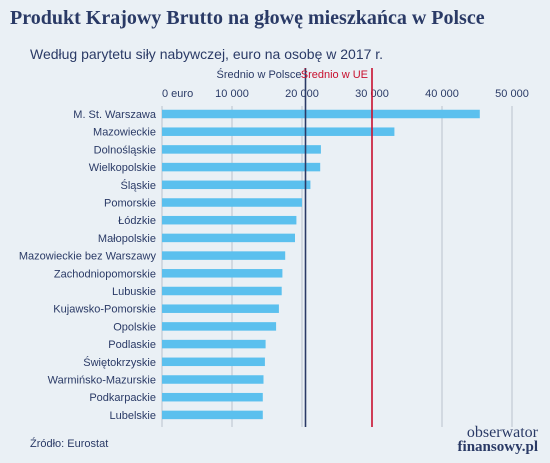 The image size is (550, 463). I want to click on category-label: Mazowieckie bez Warszawy, so click(88, 257).